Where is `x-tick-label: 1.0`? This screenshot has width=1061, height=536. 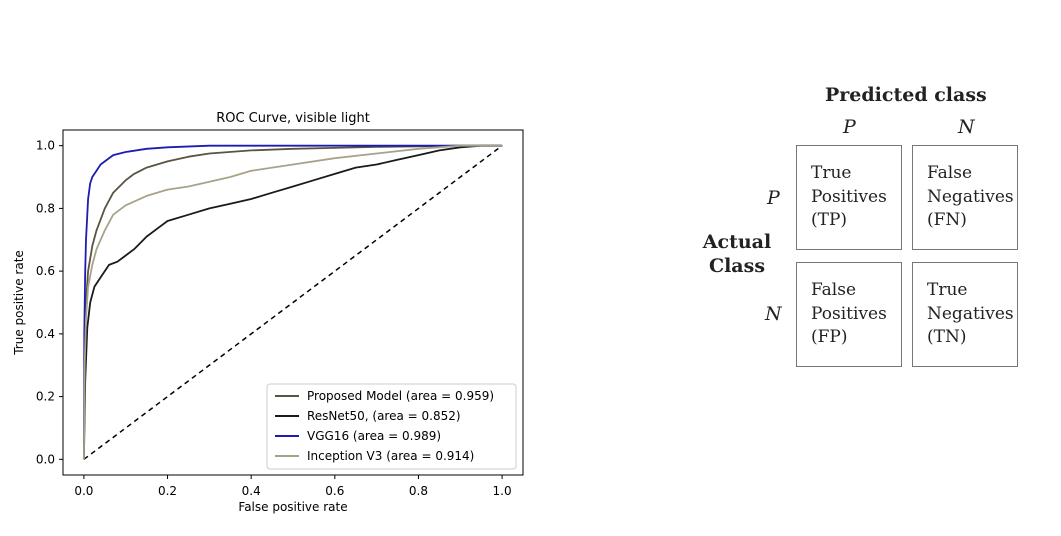 x-tick-label: 1.0 is located at coordinates (502, 491).